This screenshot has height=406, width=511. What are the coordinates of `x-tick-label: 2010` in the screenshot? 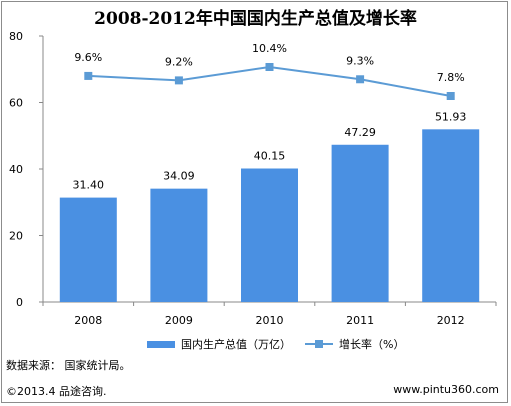 It's located at (270, 320).